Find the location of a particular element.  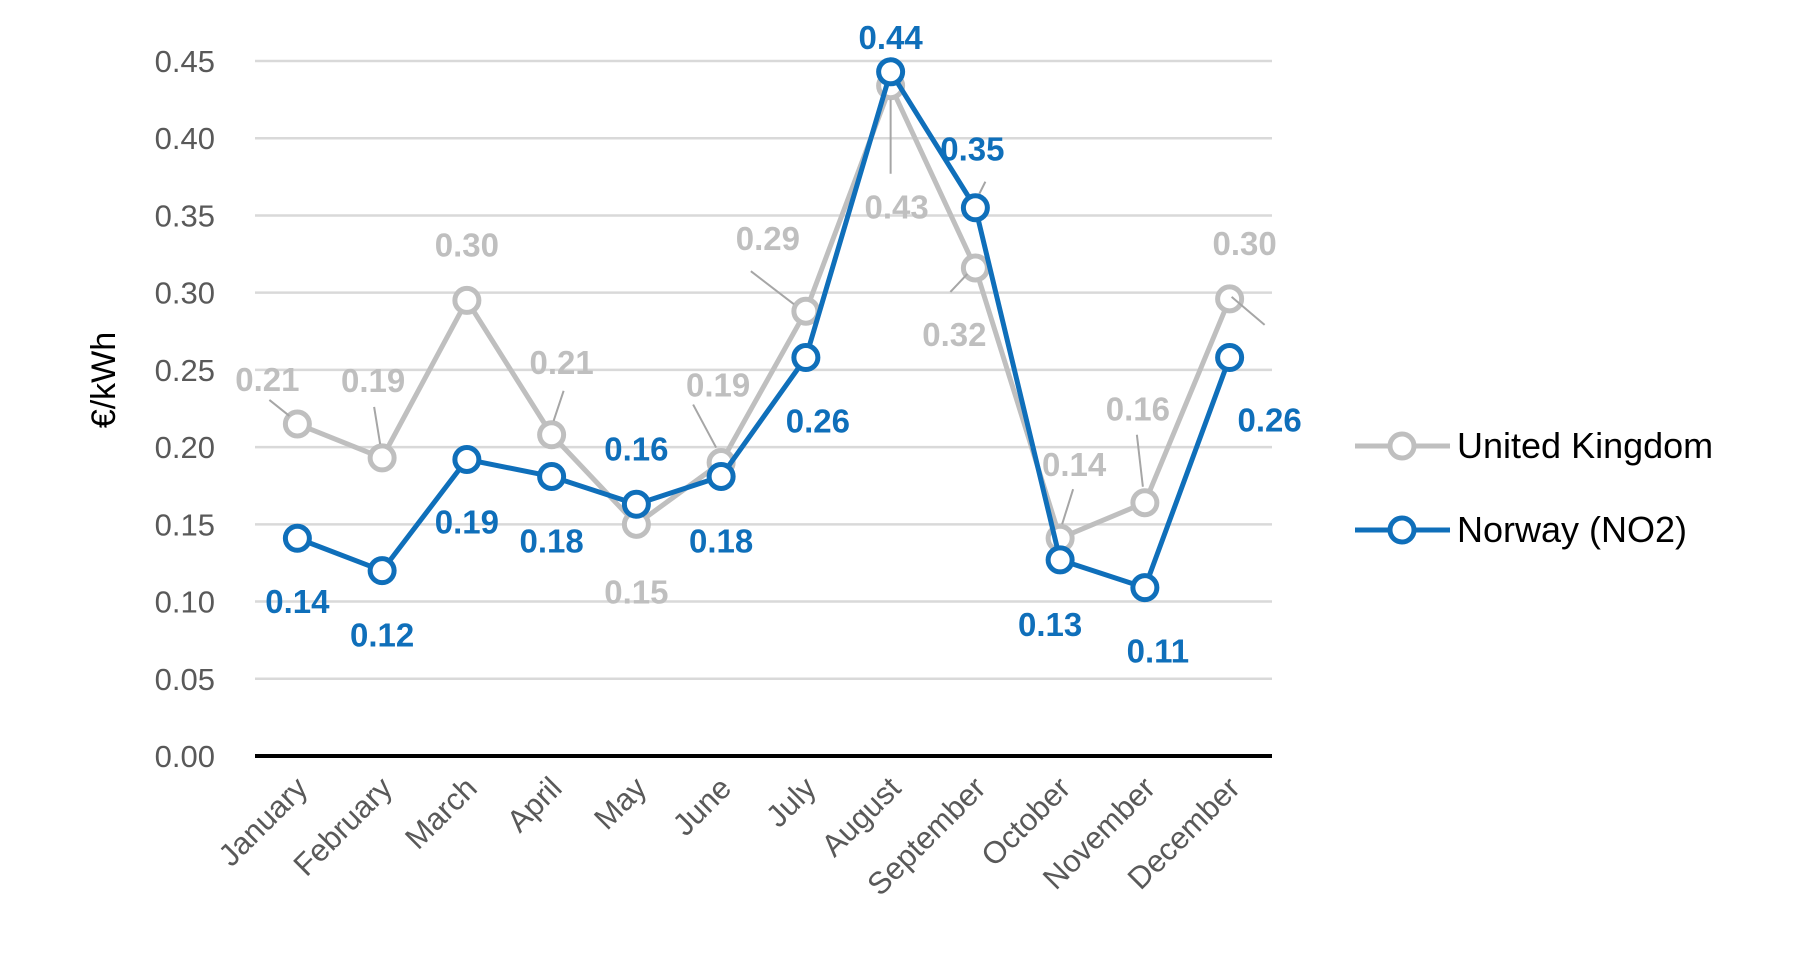

x-tick-label: July is located at coordinates (791, 802).